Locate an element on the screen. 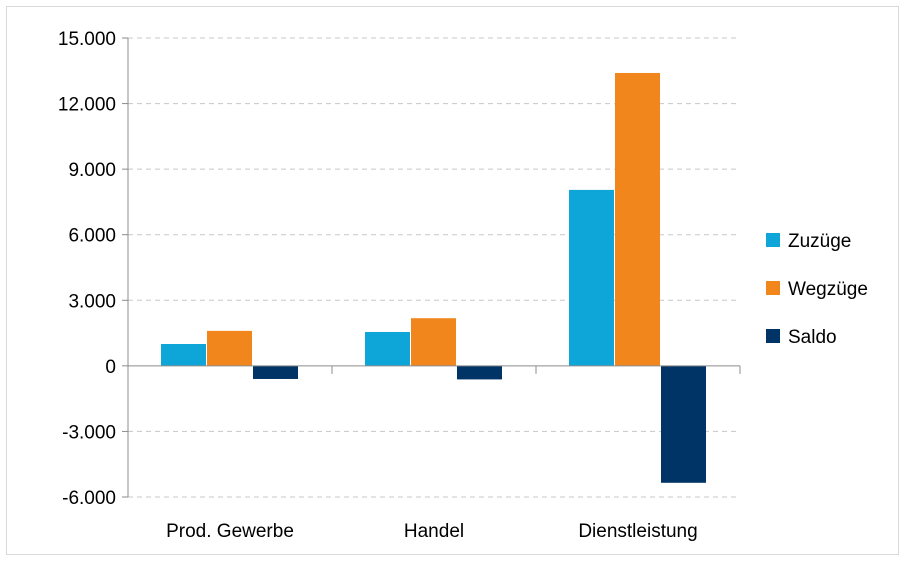 This screenshot has height=561, width=905. x-tick-label: Handel is located at coordinates (434, 531).